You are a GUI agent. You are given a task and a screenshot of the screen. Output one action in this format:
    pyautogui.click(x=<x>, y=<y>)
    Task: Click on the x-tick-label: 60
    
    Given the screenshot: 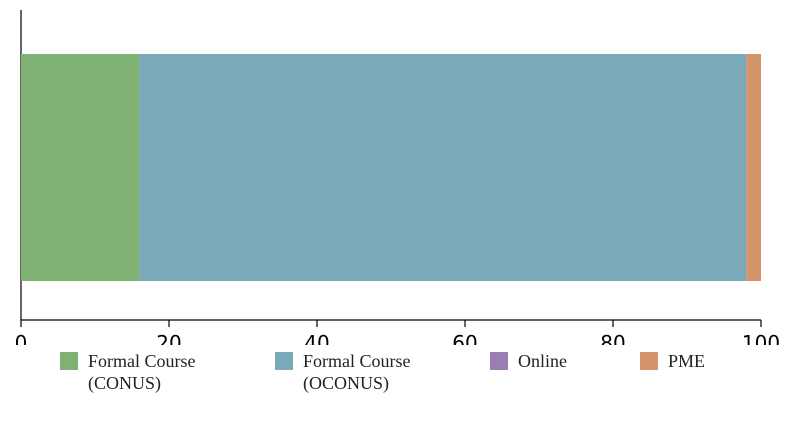 What is the action you would take?
    pyautogui.click(x=464, y=338)
    